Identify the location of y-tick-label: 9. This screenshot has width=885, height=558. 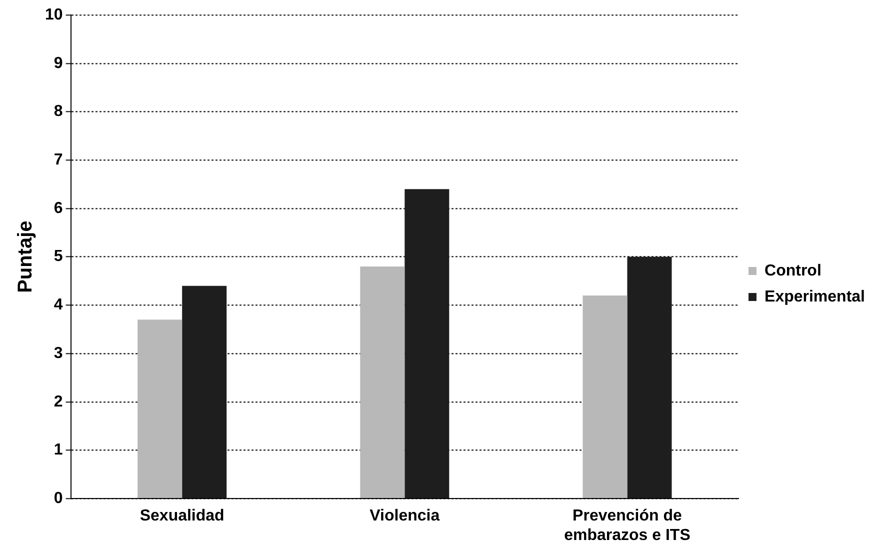
(58, 63).